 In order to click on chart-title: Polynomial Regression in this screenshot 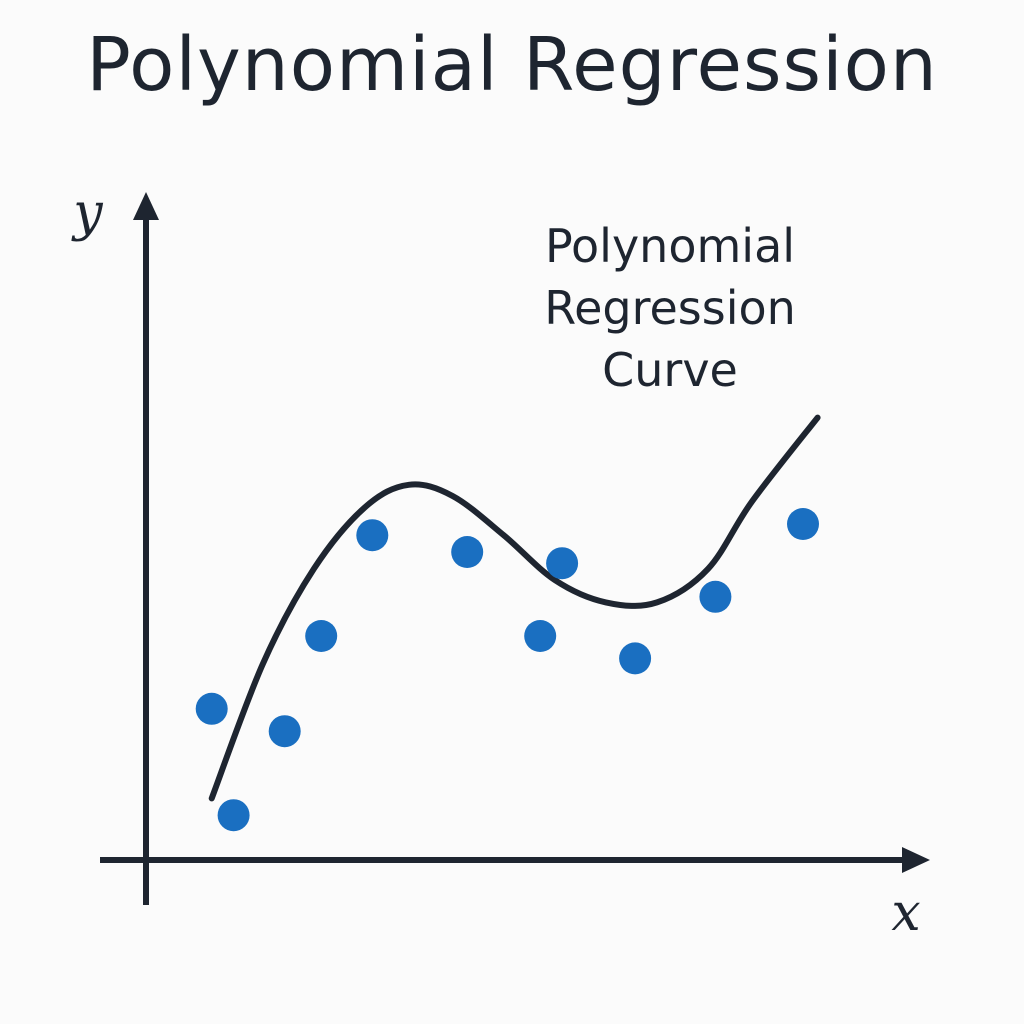, I will do `click(512, 65)`.